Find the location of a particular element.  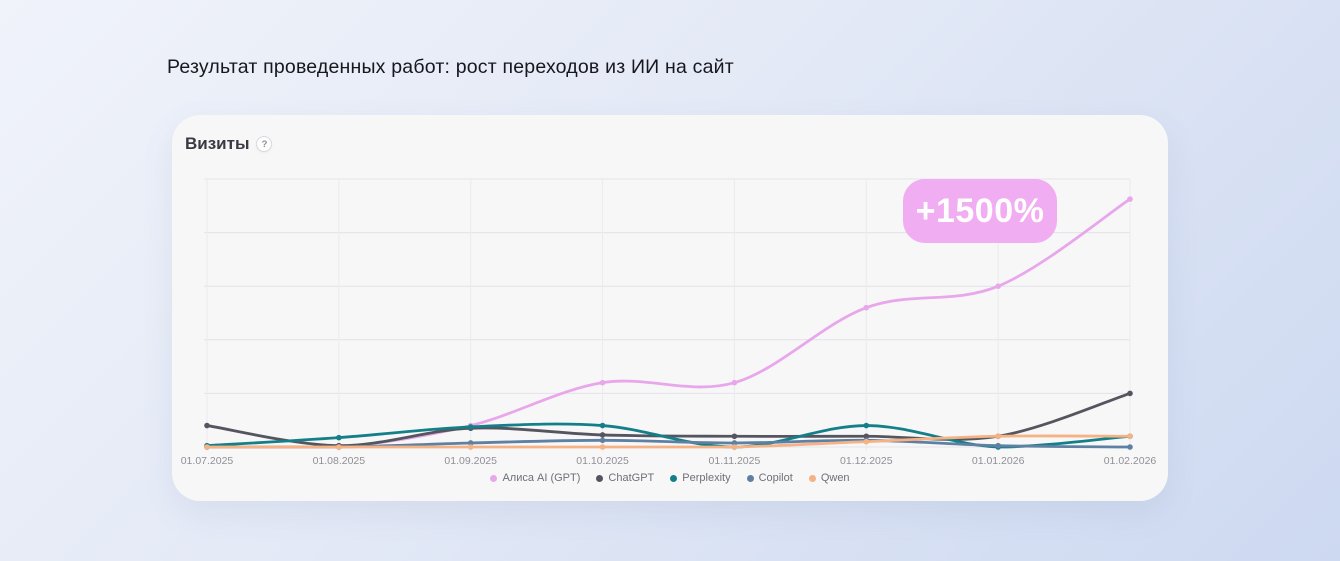

card-header: Визиты ? is located at coordinates (229, 144).